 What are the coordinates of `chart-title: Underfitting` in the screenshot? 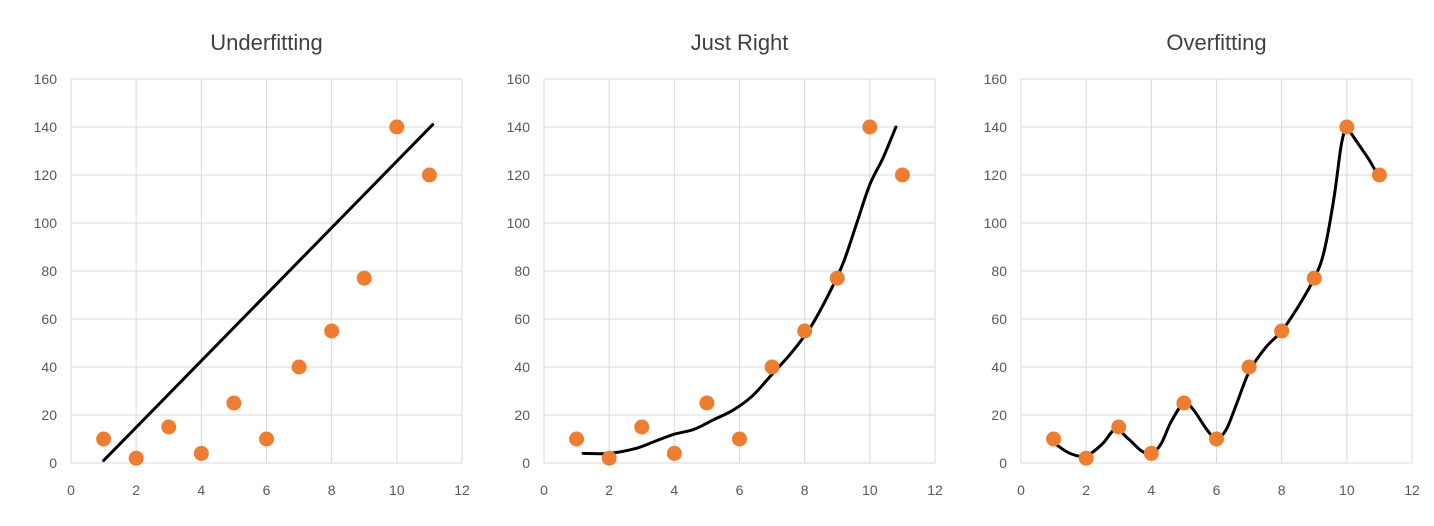 It's located at (266, 42).